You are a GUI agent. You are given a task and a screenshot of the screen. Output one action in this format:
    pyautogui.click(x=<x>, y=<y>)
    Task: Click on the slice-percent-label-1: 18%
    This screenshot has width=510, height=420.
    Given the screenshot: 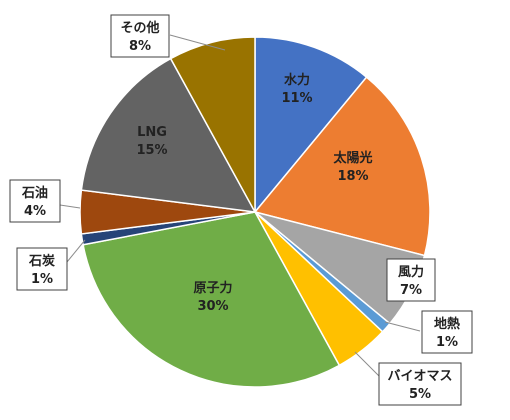 What is the action you would take?
    pyautogui.click(x=352, y=176)
    